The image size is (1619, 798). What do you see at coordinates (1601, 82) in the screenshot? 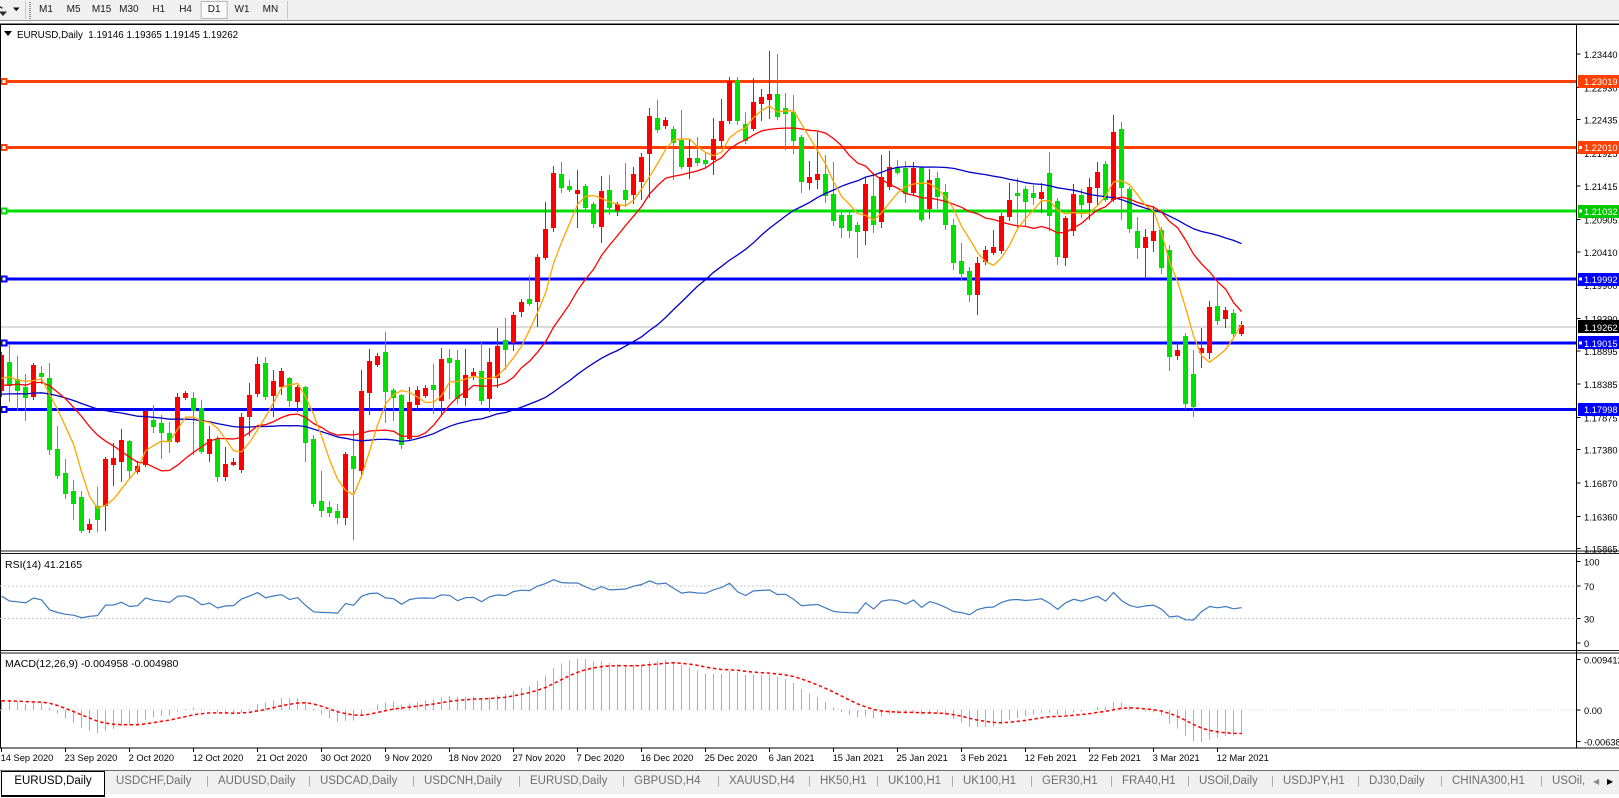
I see `svg-text: 1.23019` at bounding box center [1601, 82].